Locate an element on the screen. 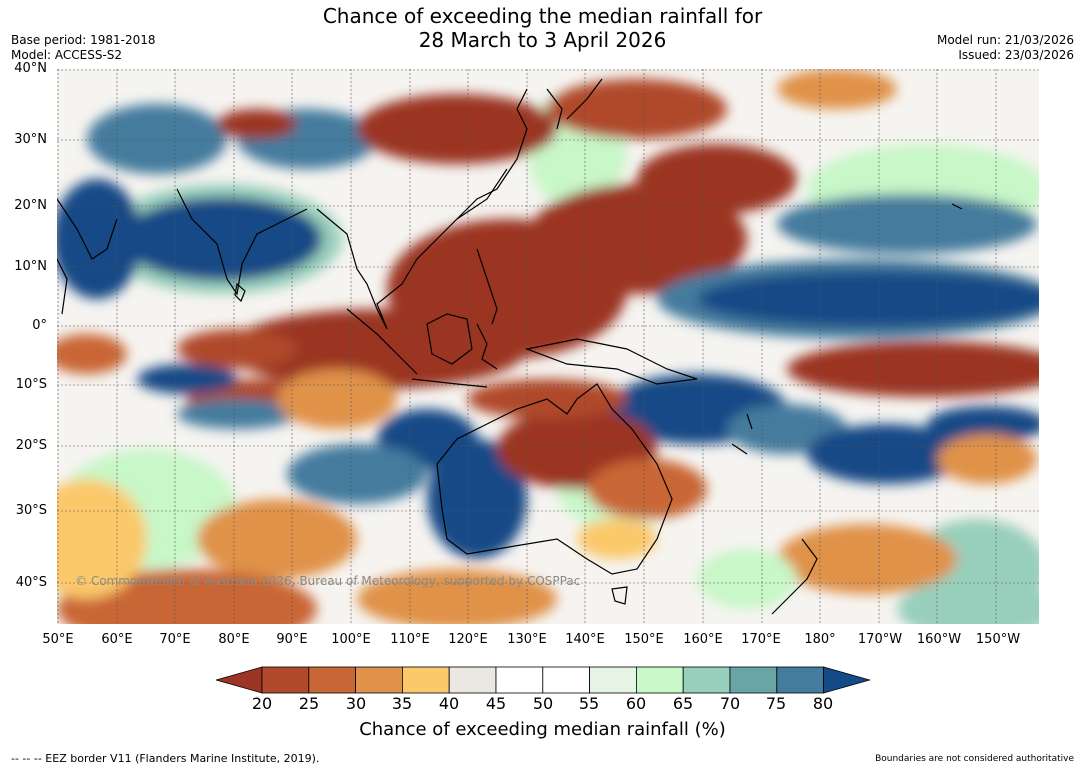  colorbar-tick: 45 is located at coordinates (496, 703).